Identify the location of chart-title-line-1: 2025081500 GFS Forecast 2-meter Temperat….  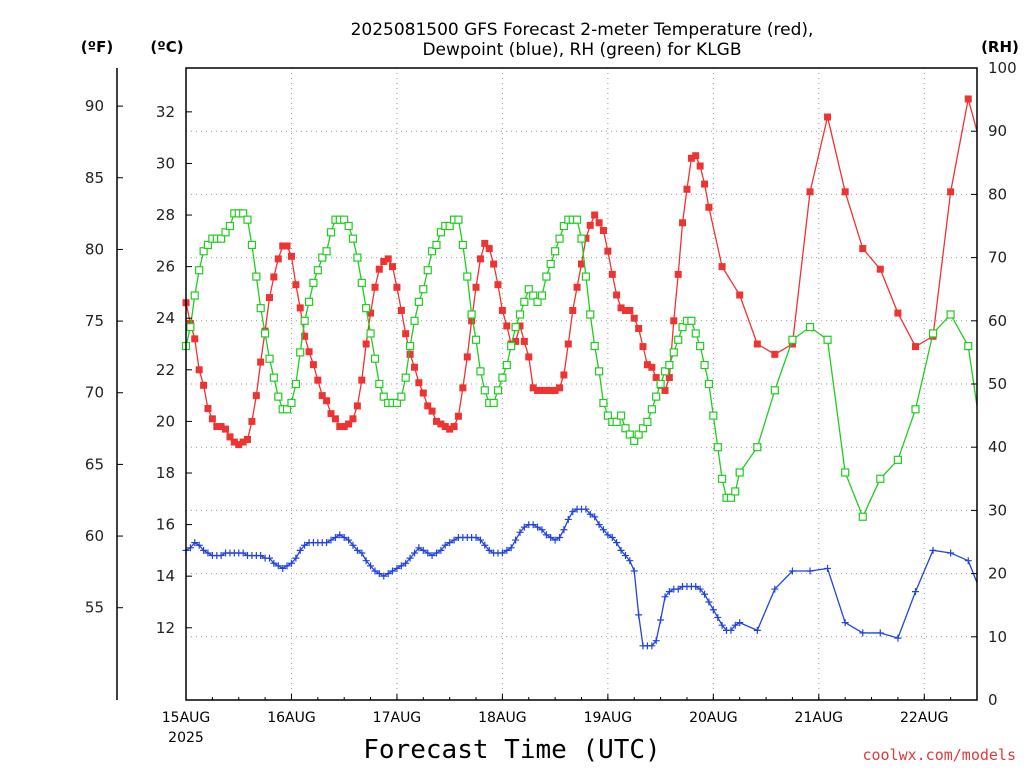
(582, 30).